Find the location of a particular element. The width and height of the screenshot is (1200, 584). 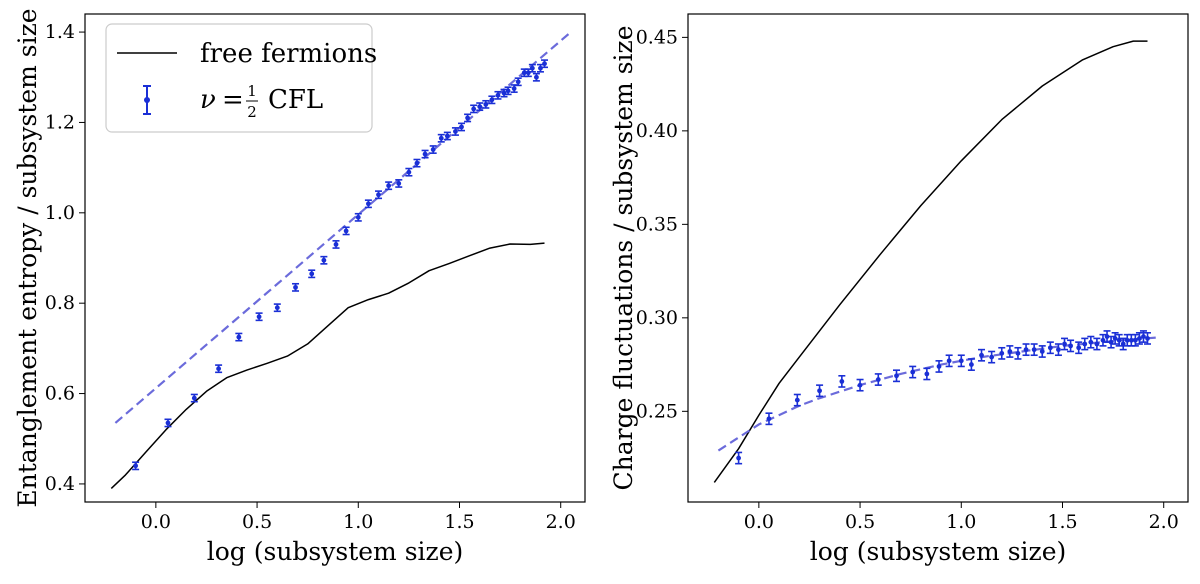

left-y-tick-label: 1.2 is located at coordinates (60, 122).